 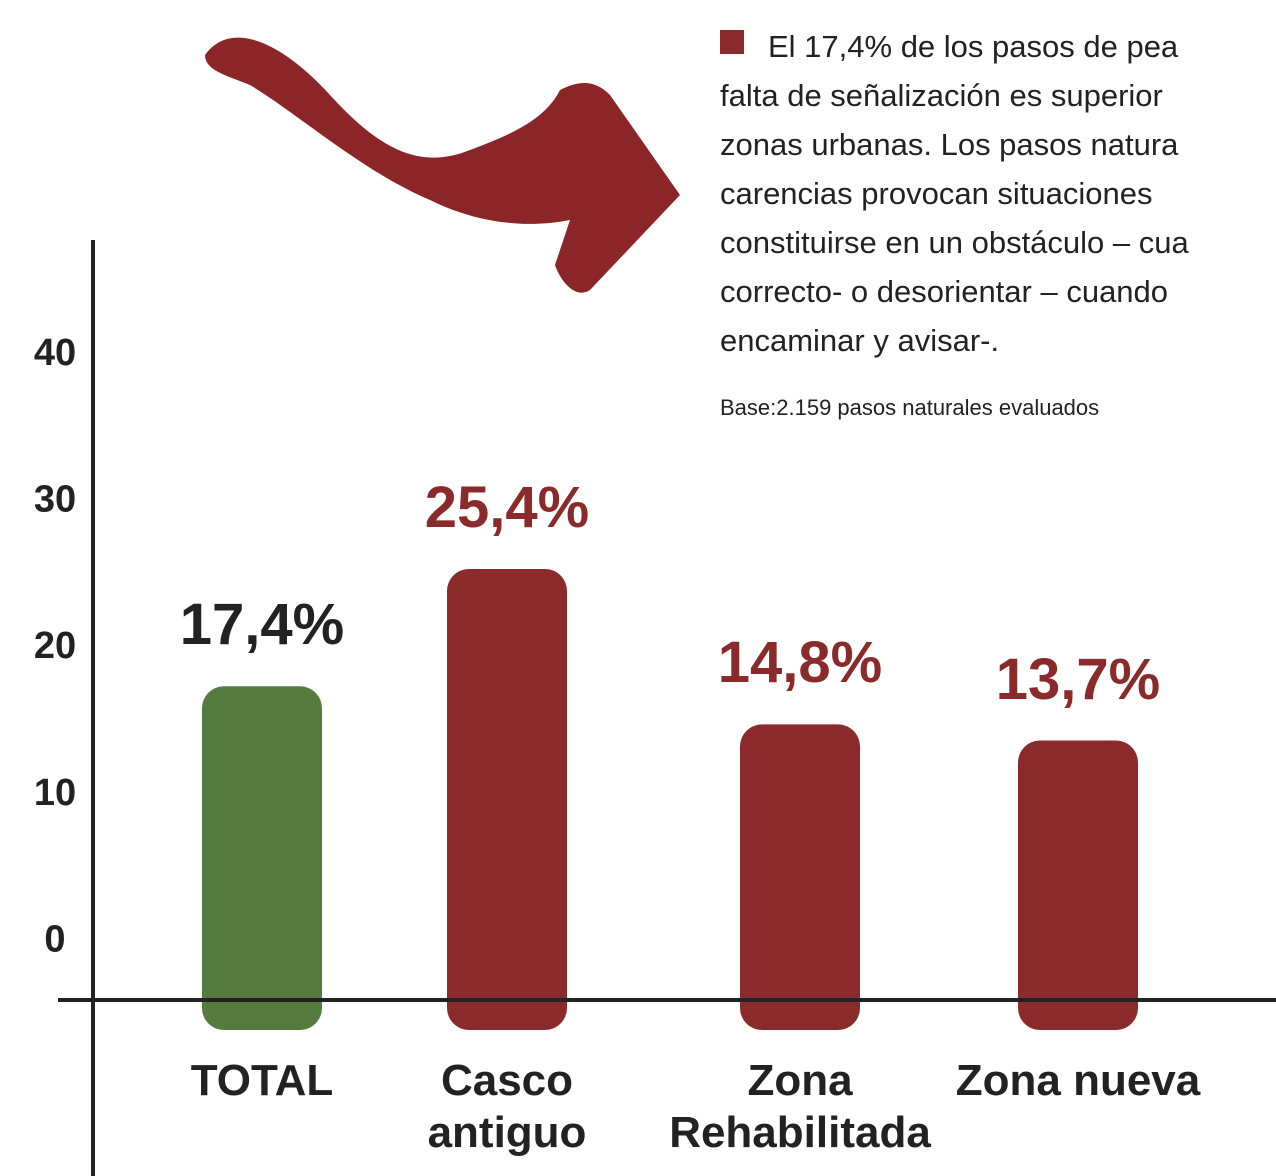 What do you see at coordinates (949, 144) in the screenshot?
I see `annotation-line: zonas urbanas. Los pasos natura` at bounding box center [949, 144].